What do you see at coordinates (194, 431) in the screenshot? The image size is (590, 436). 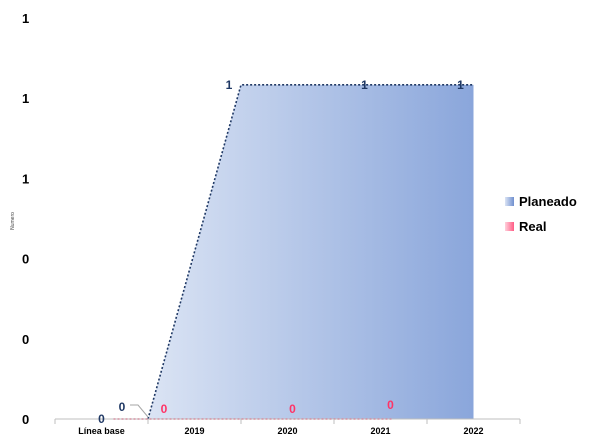 I see `x-tick-label: 2019` at bounding box center [194, 431].